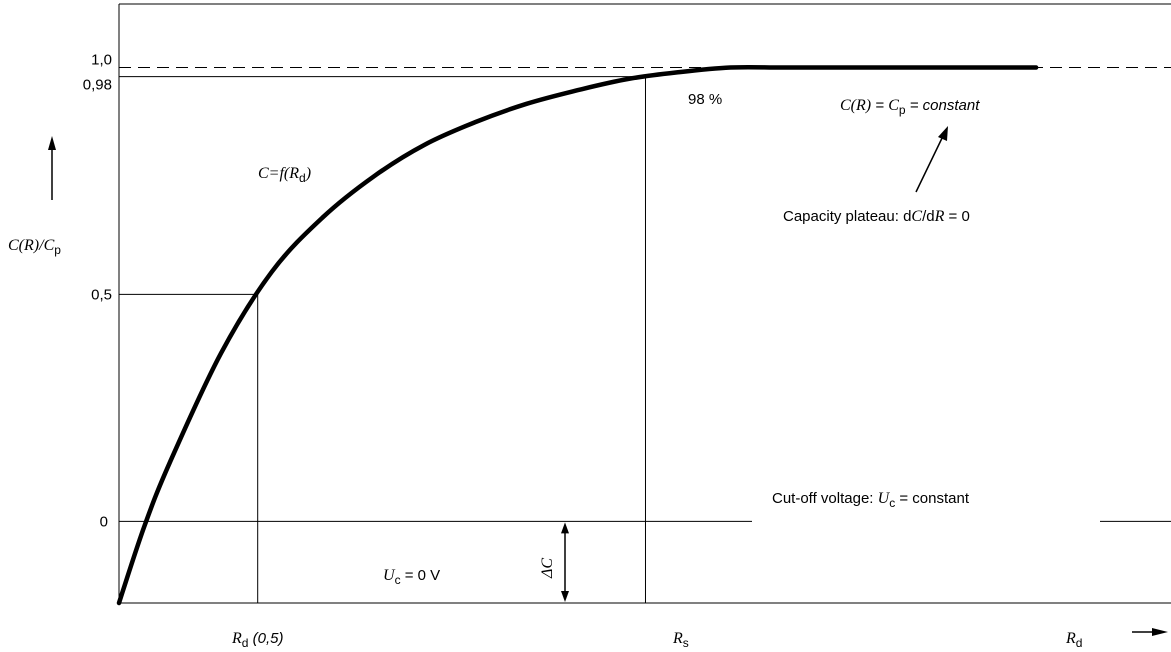  Describe the element at coordinates (97, 85) in the screenshot. I see `y-tick-label: 0,98` at that location.